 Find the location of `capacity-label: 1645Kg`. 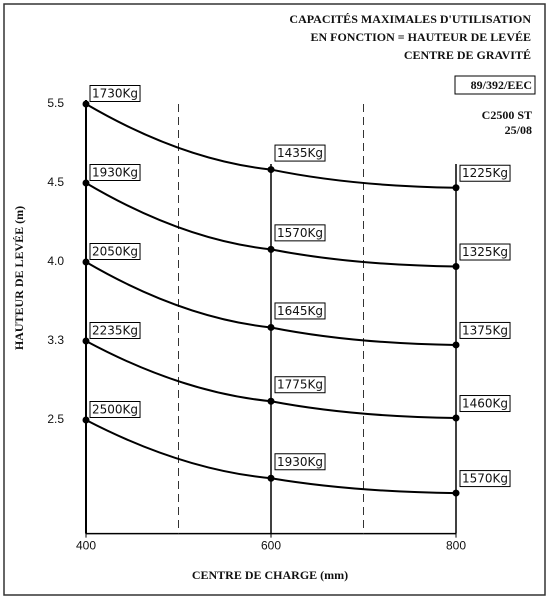

capacity-label: 1645Kg is located at coordinates (300, 311).